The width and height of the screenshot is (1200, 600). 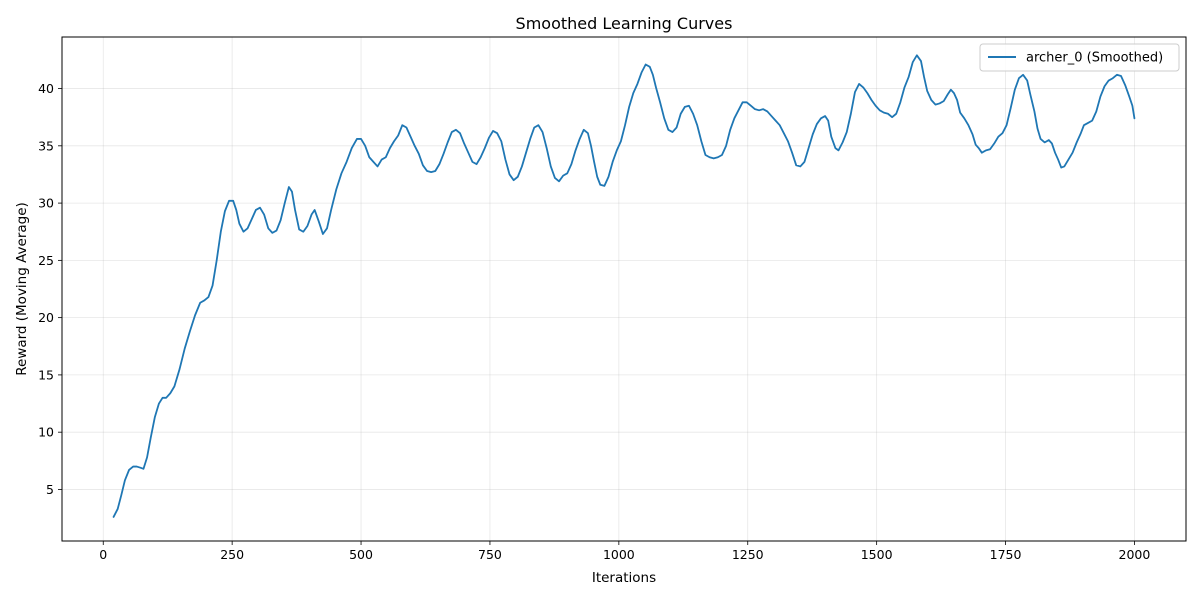 What do you see at coordinates (46, 432) in the screenshot?
I see `y-tick-label: 10` at bounding box center [46, 432].